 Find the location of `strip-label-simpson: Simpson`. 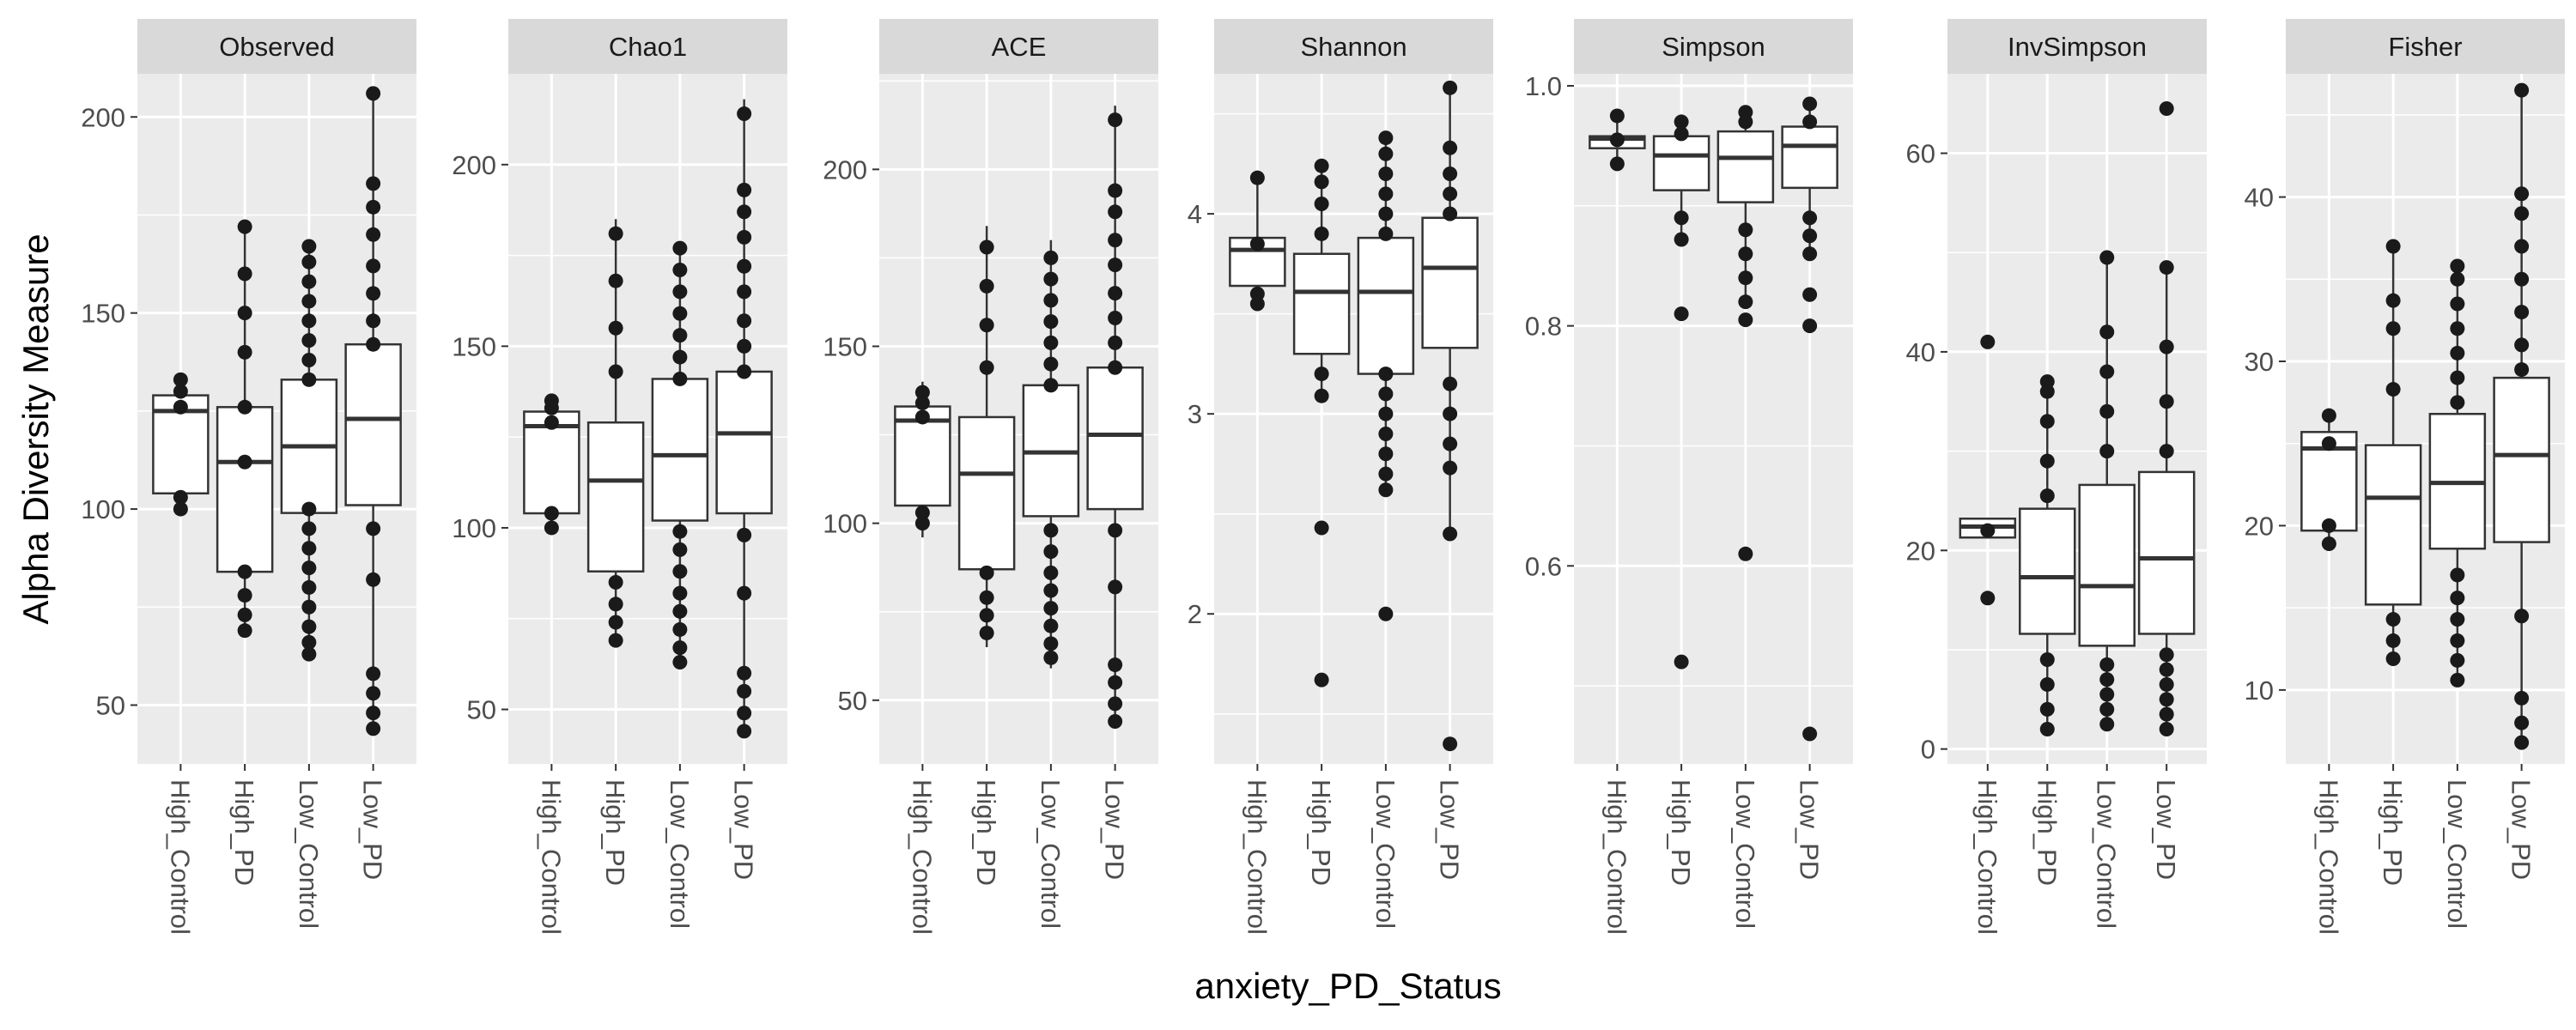

strip-label-simpson: Simpson is located at coordinates (1714, 47).